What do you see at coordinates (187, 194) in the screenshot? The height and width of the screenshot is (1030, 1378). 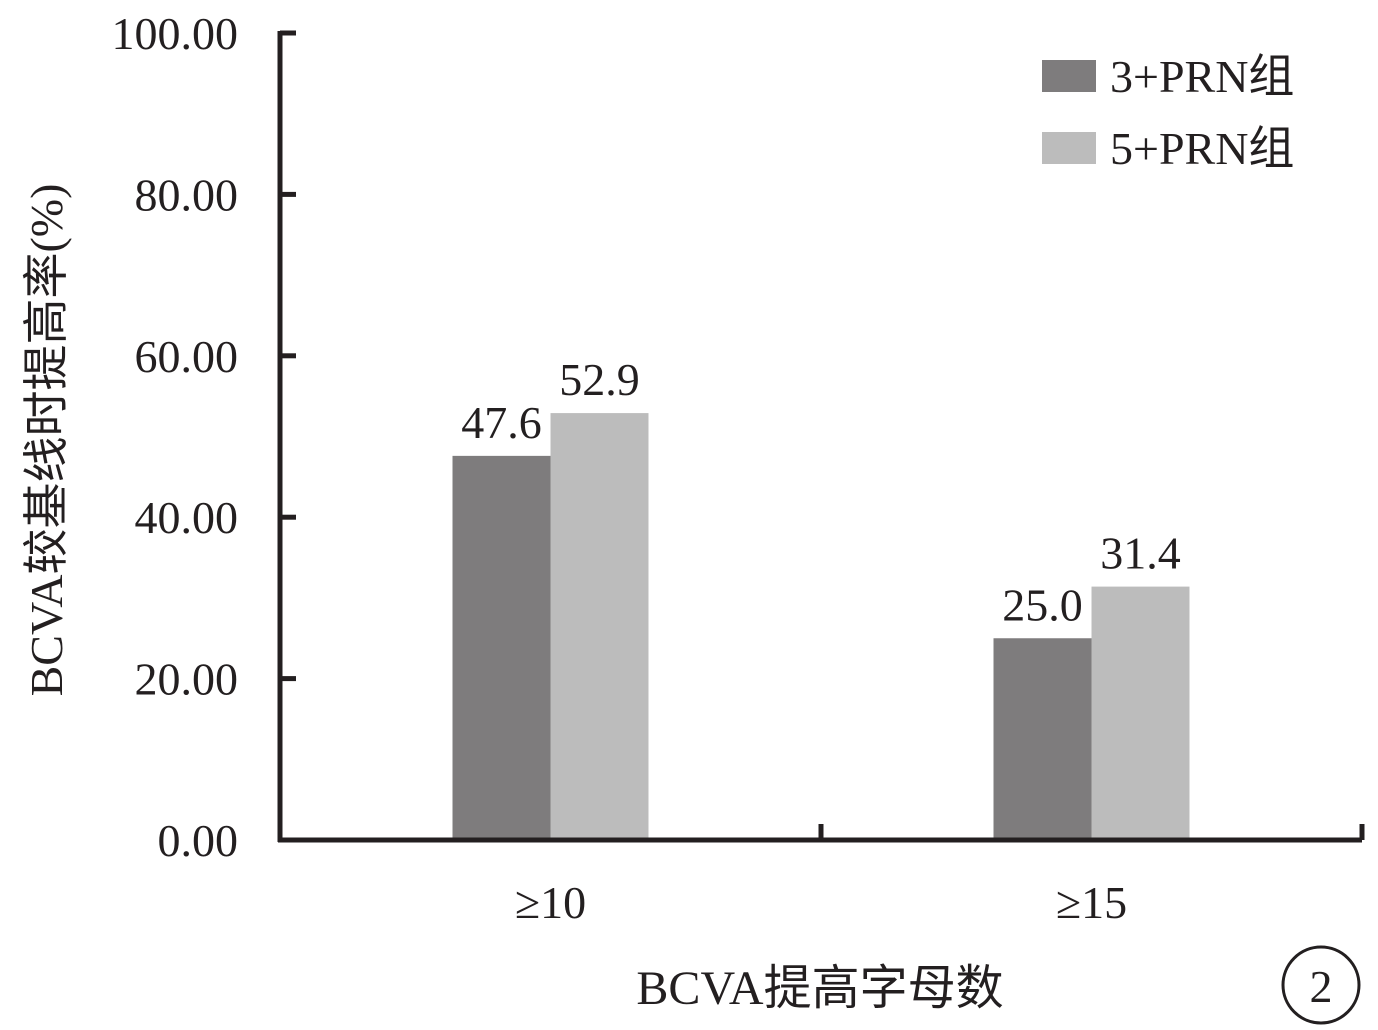 I see `y-tick-label-4: 80.00` at bounding box center [187, 194].